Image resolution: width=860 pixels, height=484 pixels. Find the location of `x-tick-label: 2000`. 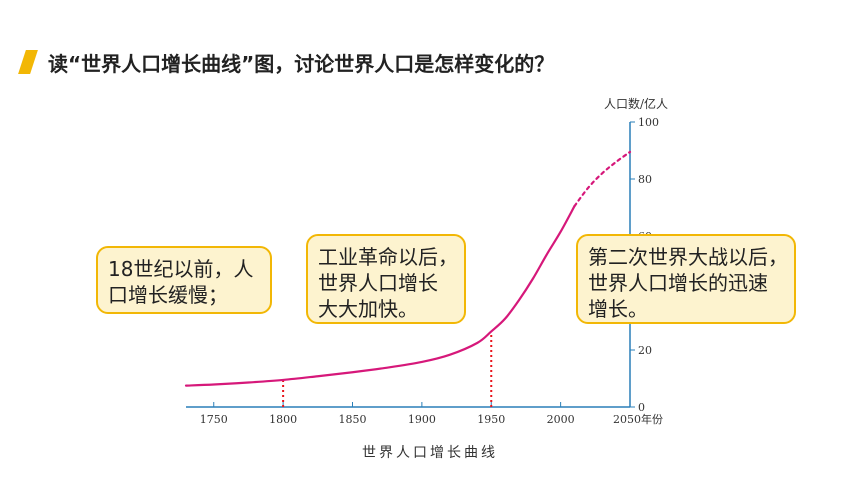

x-tick-label: 2000 is located at coordinates (561, 419).